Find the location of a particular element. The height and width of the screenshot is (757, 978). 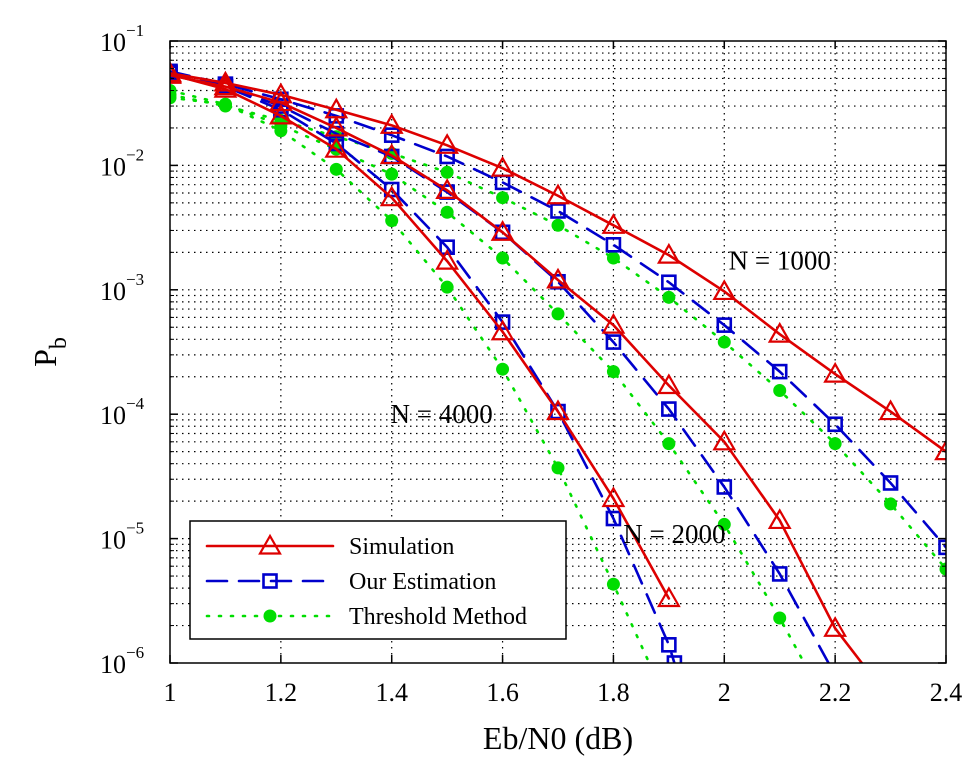

legend-entry-thr: Threshold Method is located at coordinates (366, 617).